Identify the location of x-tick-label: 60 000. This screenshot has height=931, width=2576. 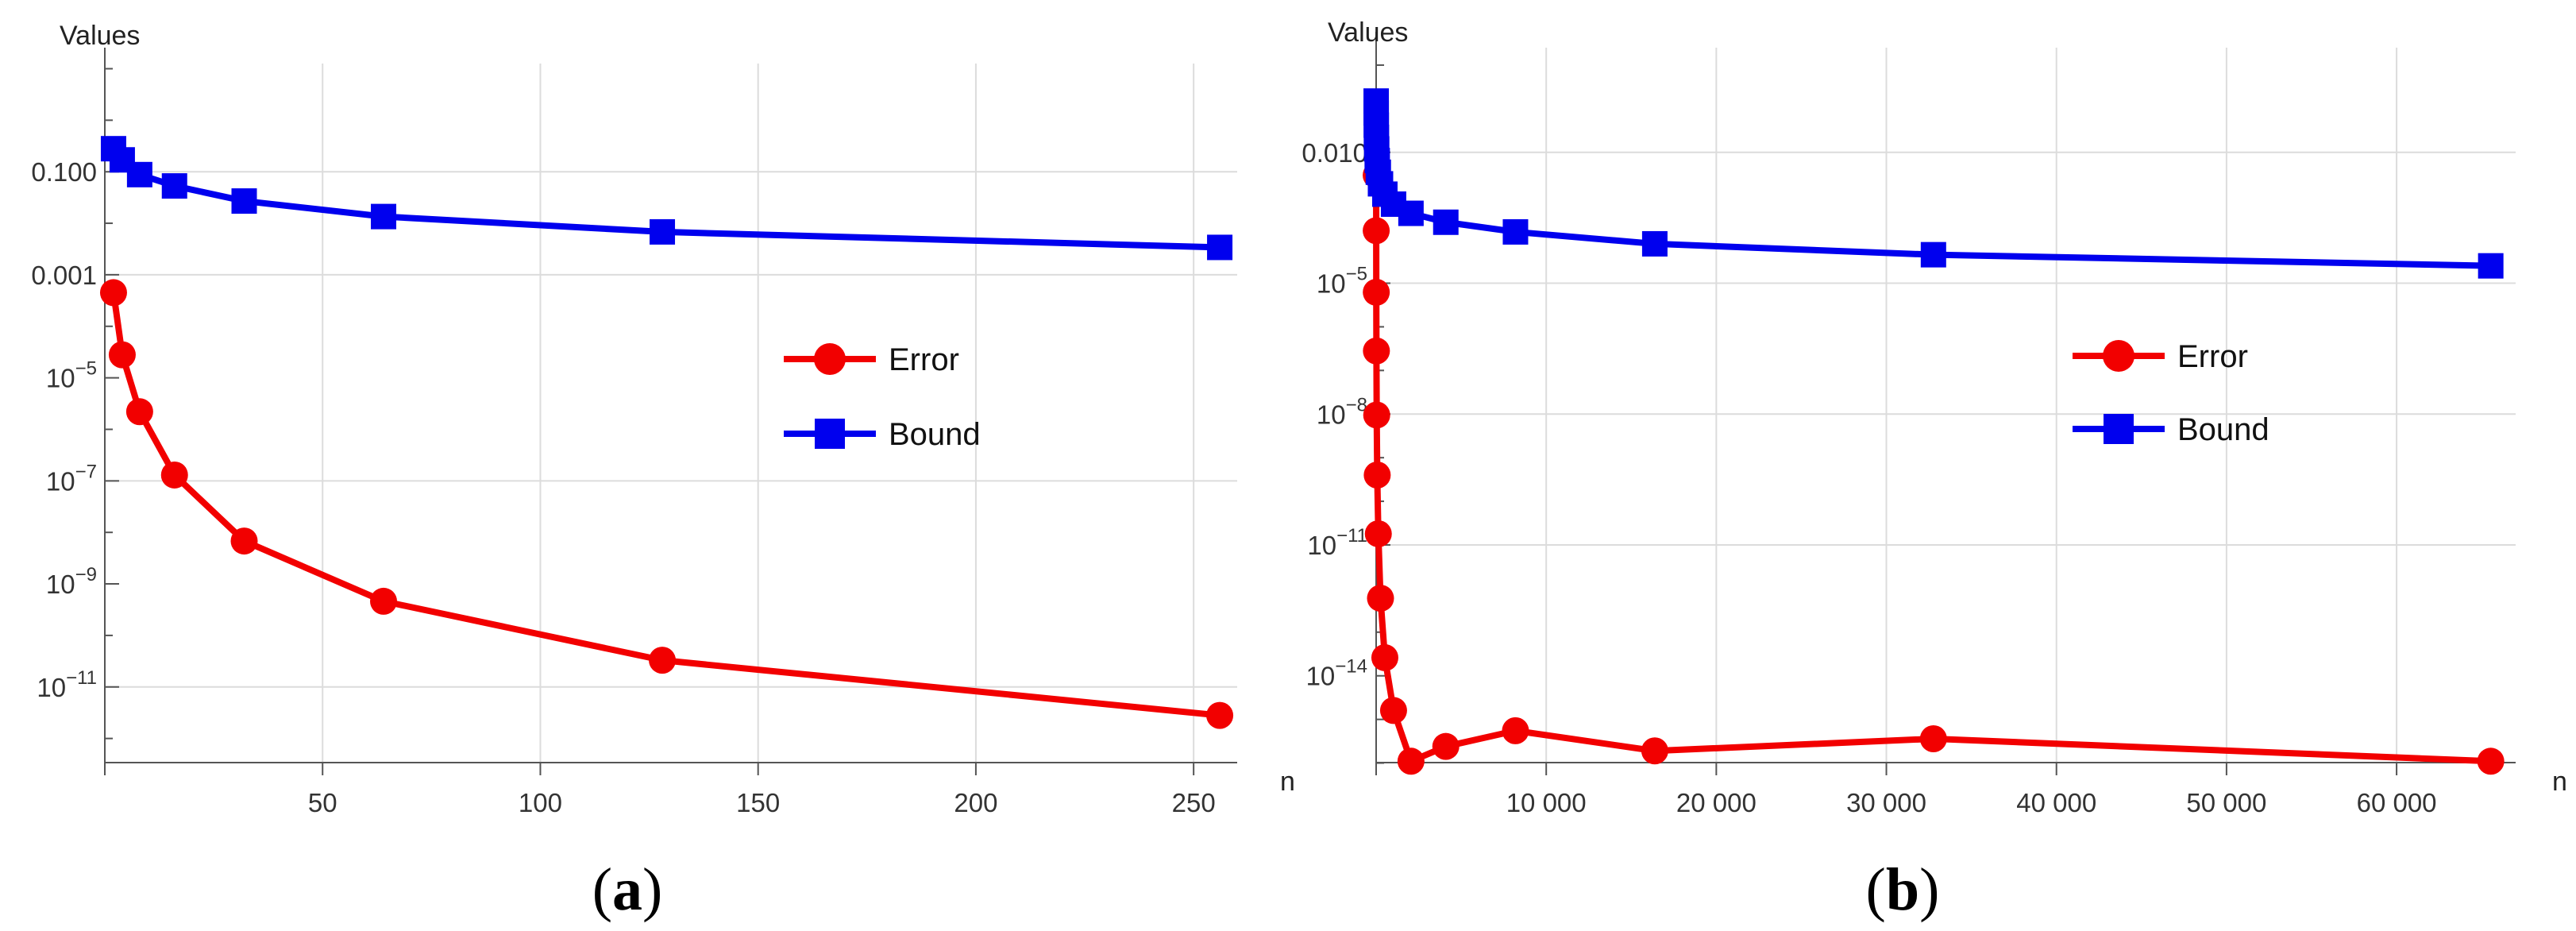
(2397, 803).